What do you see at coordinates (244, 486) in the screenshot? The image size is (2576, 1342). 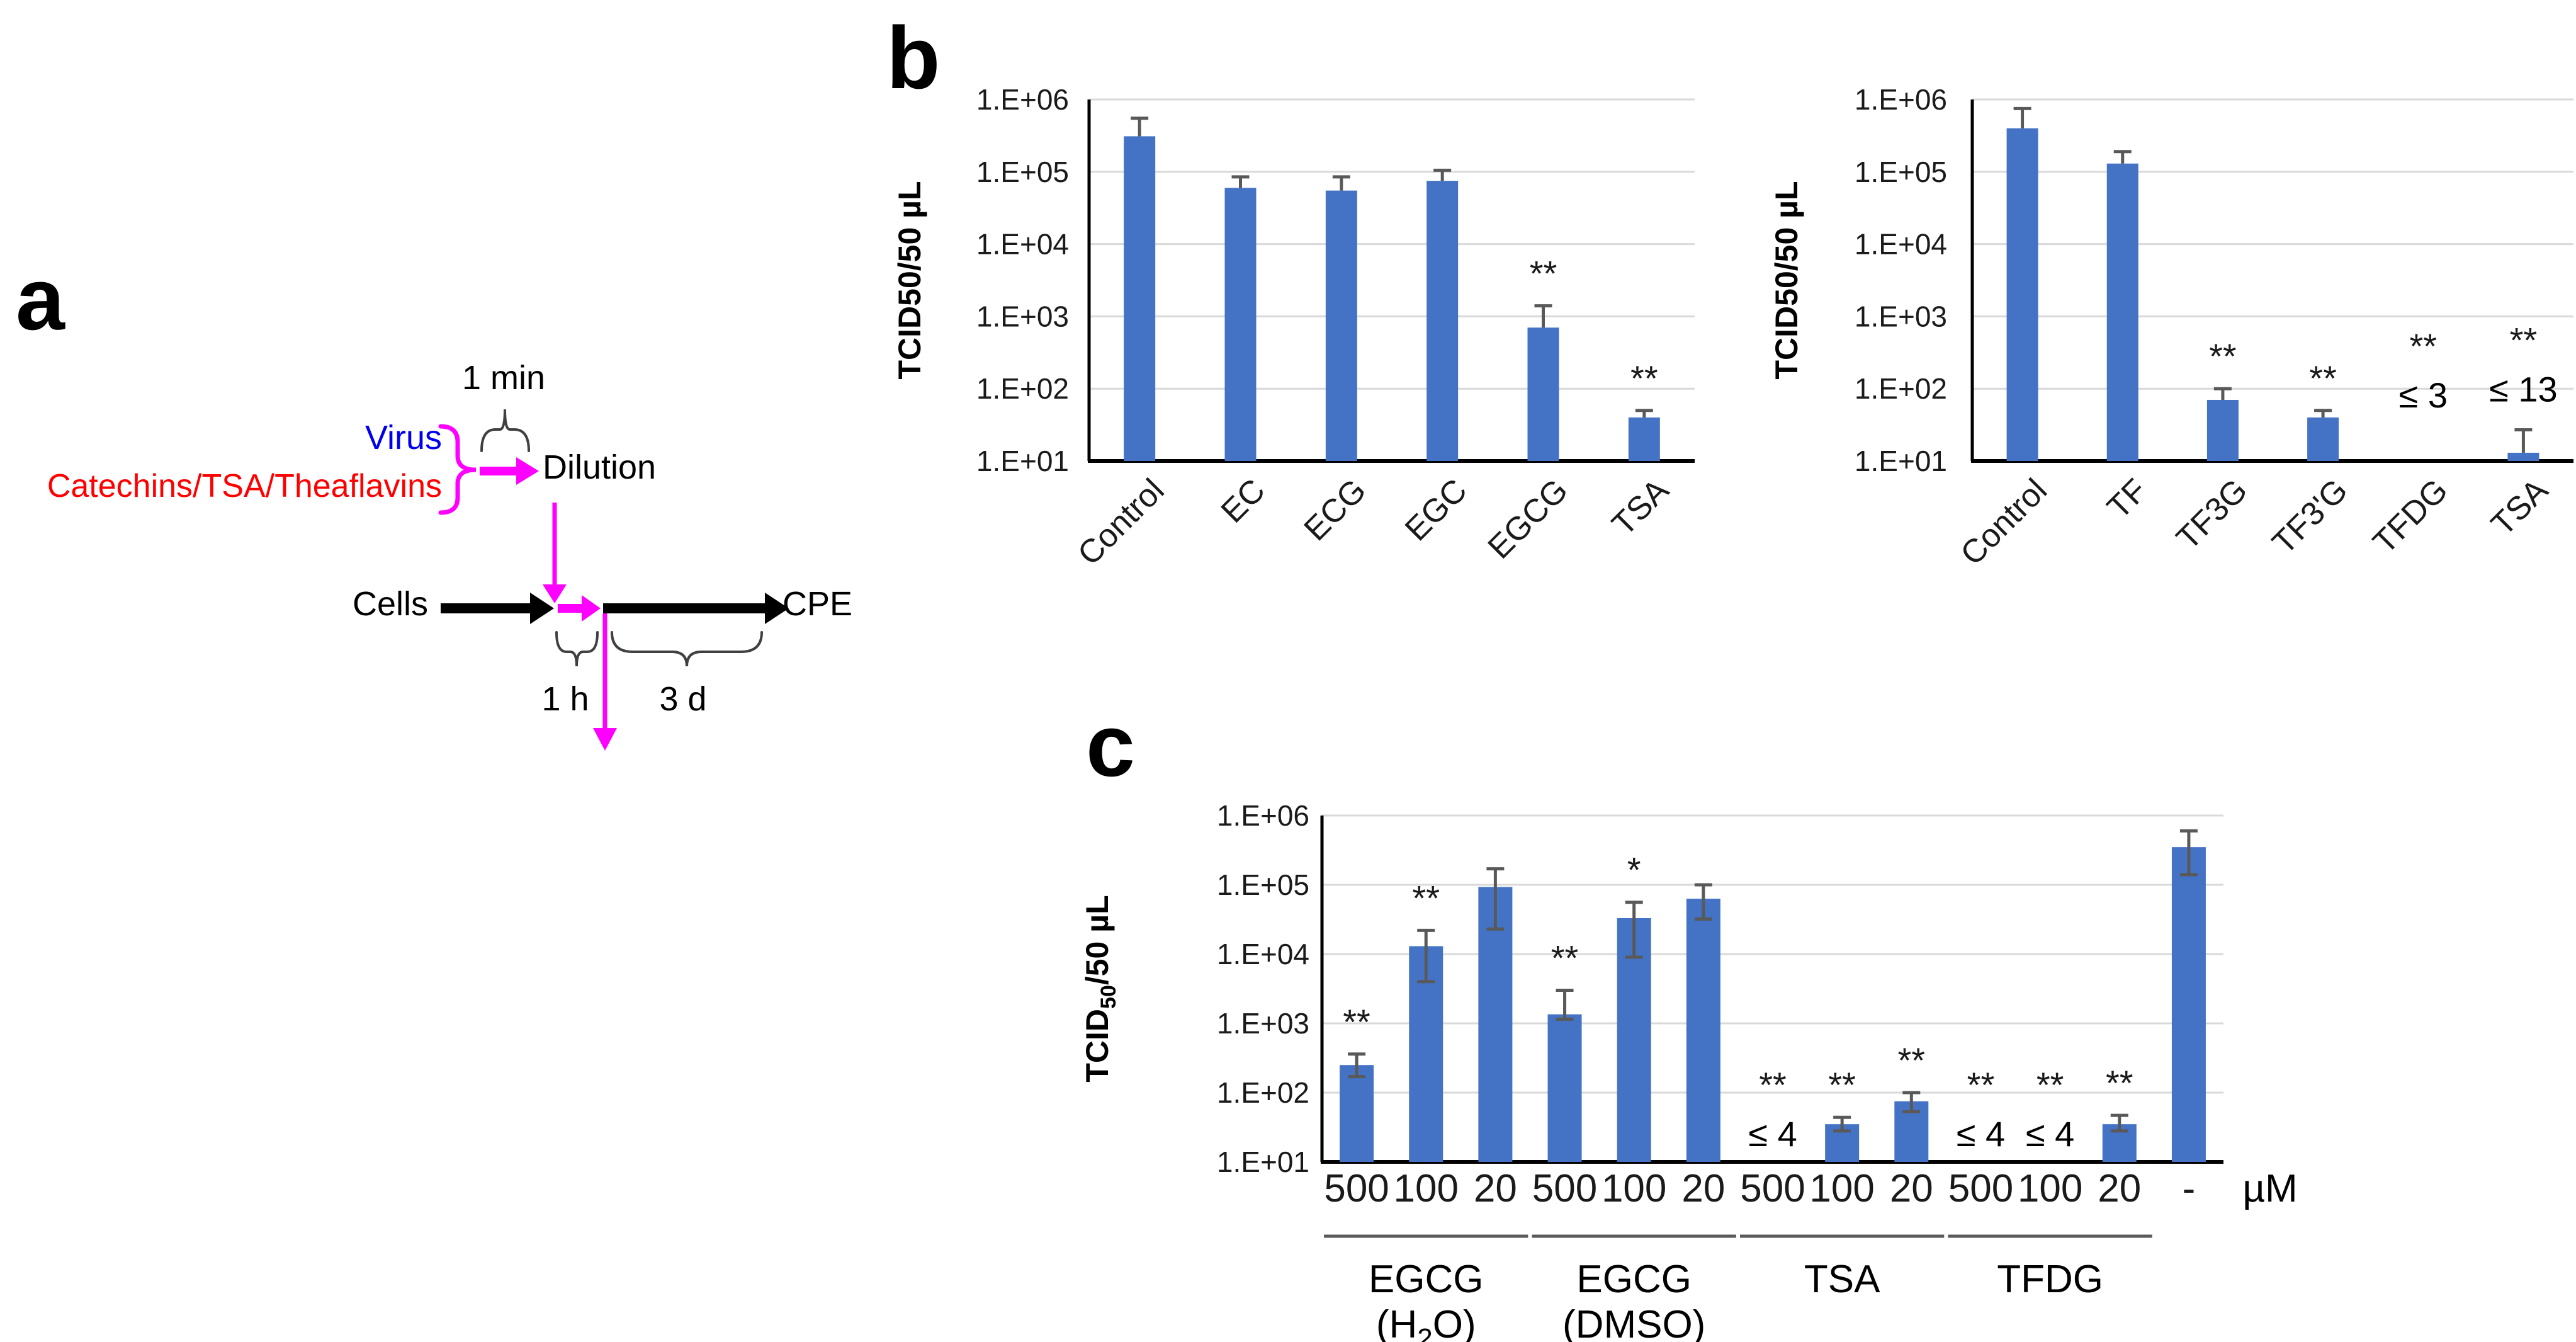 I see `compounds-label: Catechins/TSA/Theaflavins` at bounding box center [244, 486].